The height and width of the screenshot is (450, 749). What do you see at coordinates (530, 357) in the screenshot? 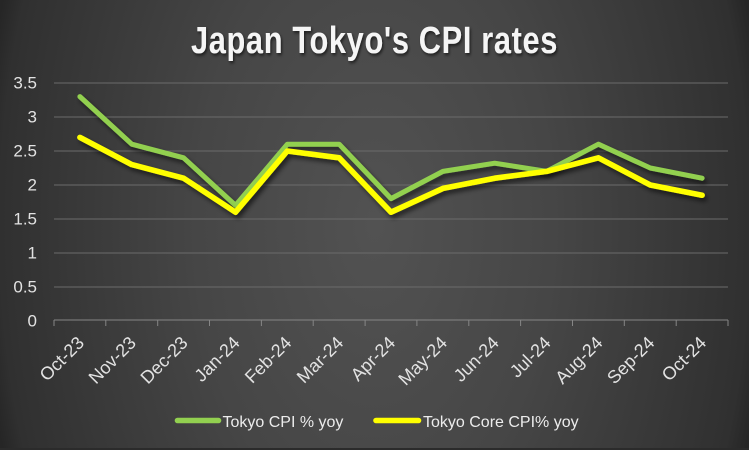
I see `svg-text: Jul-24` at bounding box center [530, 357].